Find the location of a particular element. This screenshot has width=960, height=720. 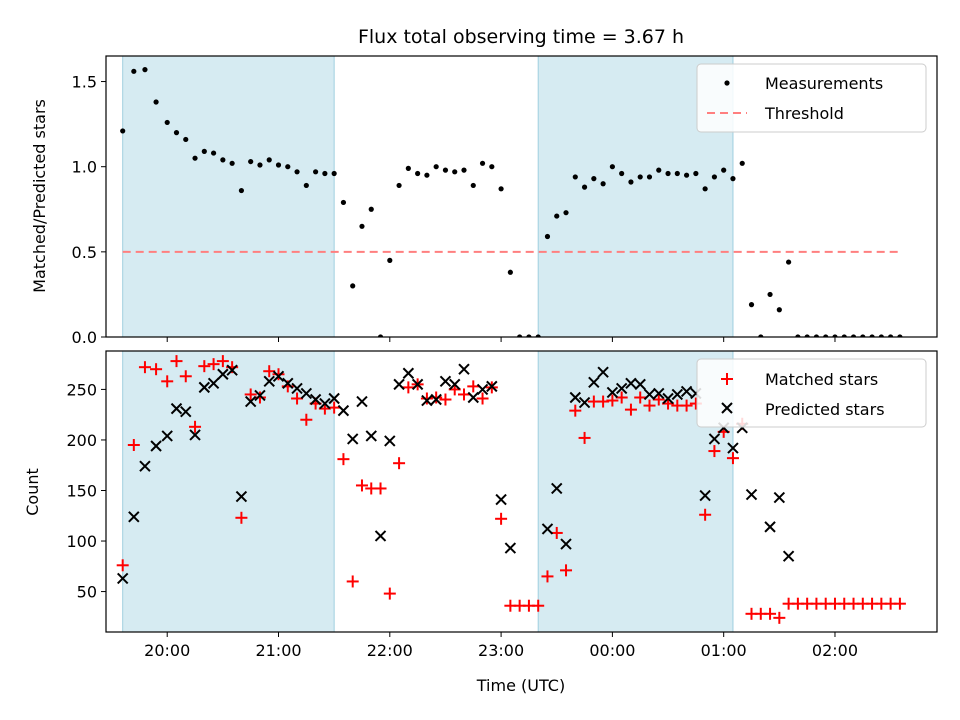

legend-matched-marker is located at coordinates (727, 379).